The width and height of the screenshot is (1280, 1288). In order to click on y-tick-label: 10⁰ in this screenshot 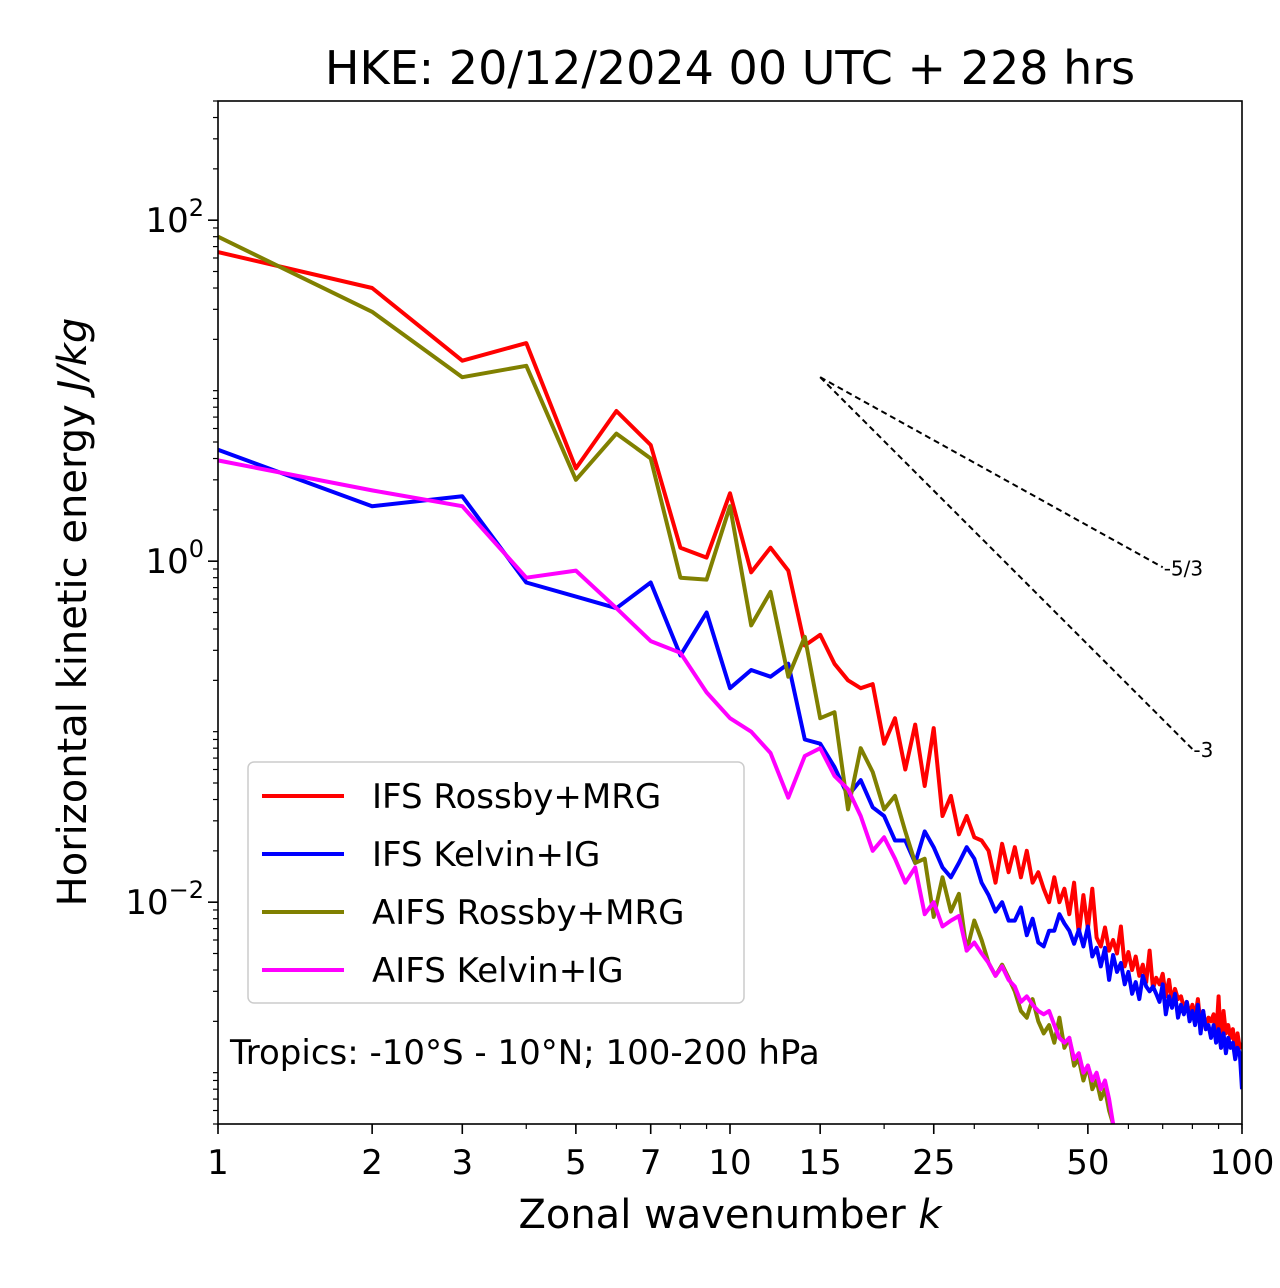, I will do `click(174, 558)`.